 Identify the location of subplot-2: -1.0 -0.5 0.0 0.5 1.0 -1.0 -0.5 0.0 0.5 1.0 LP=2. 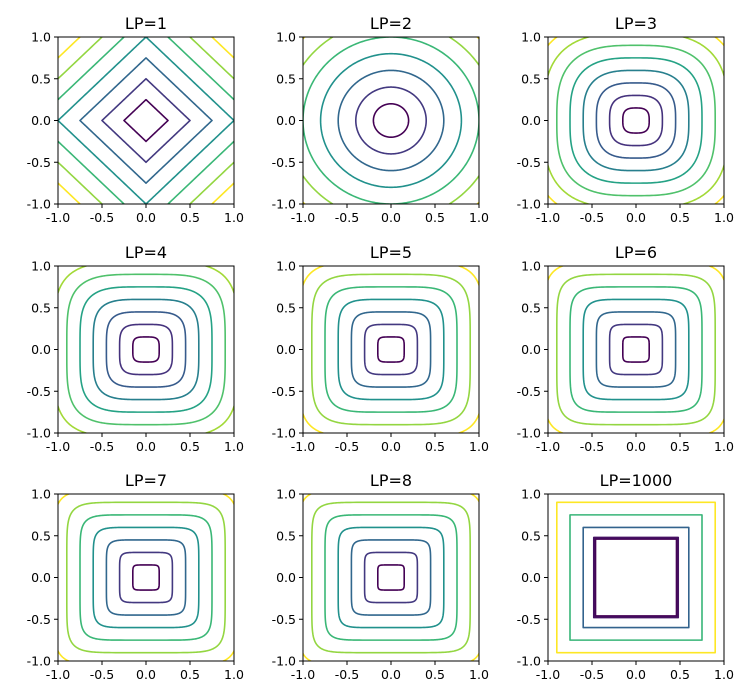
(380, 119).